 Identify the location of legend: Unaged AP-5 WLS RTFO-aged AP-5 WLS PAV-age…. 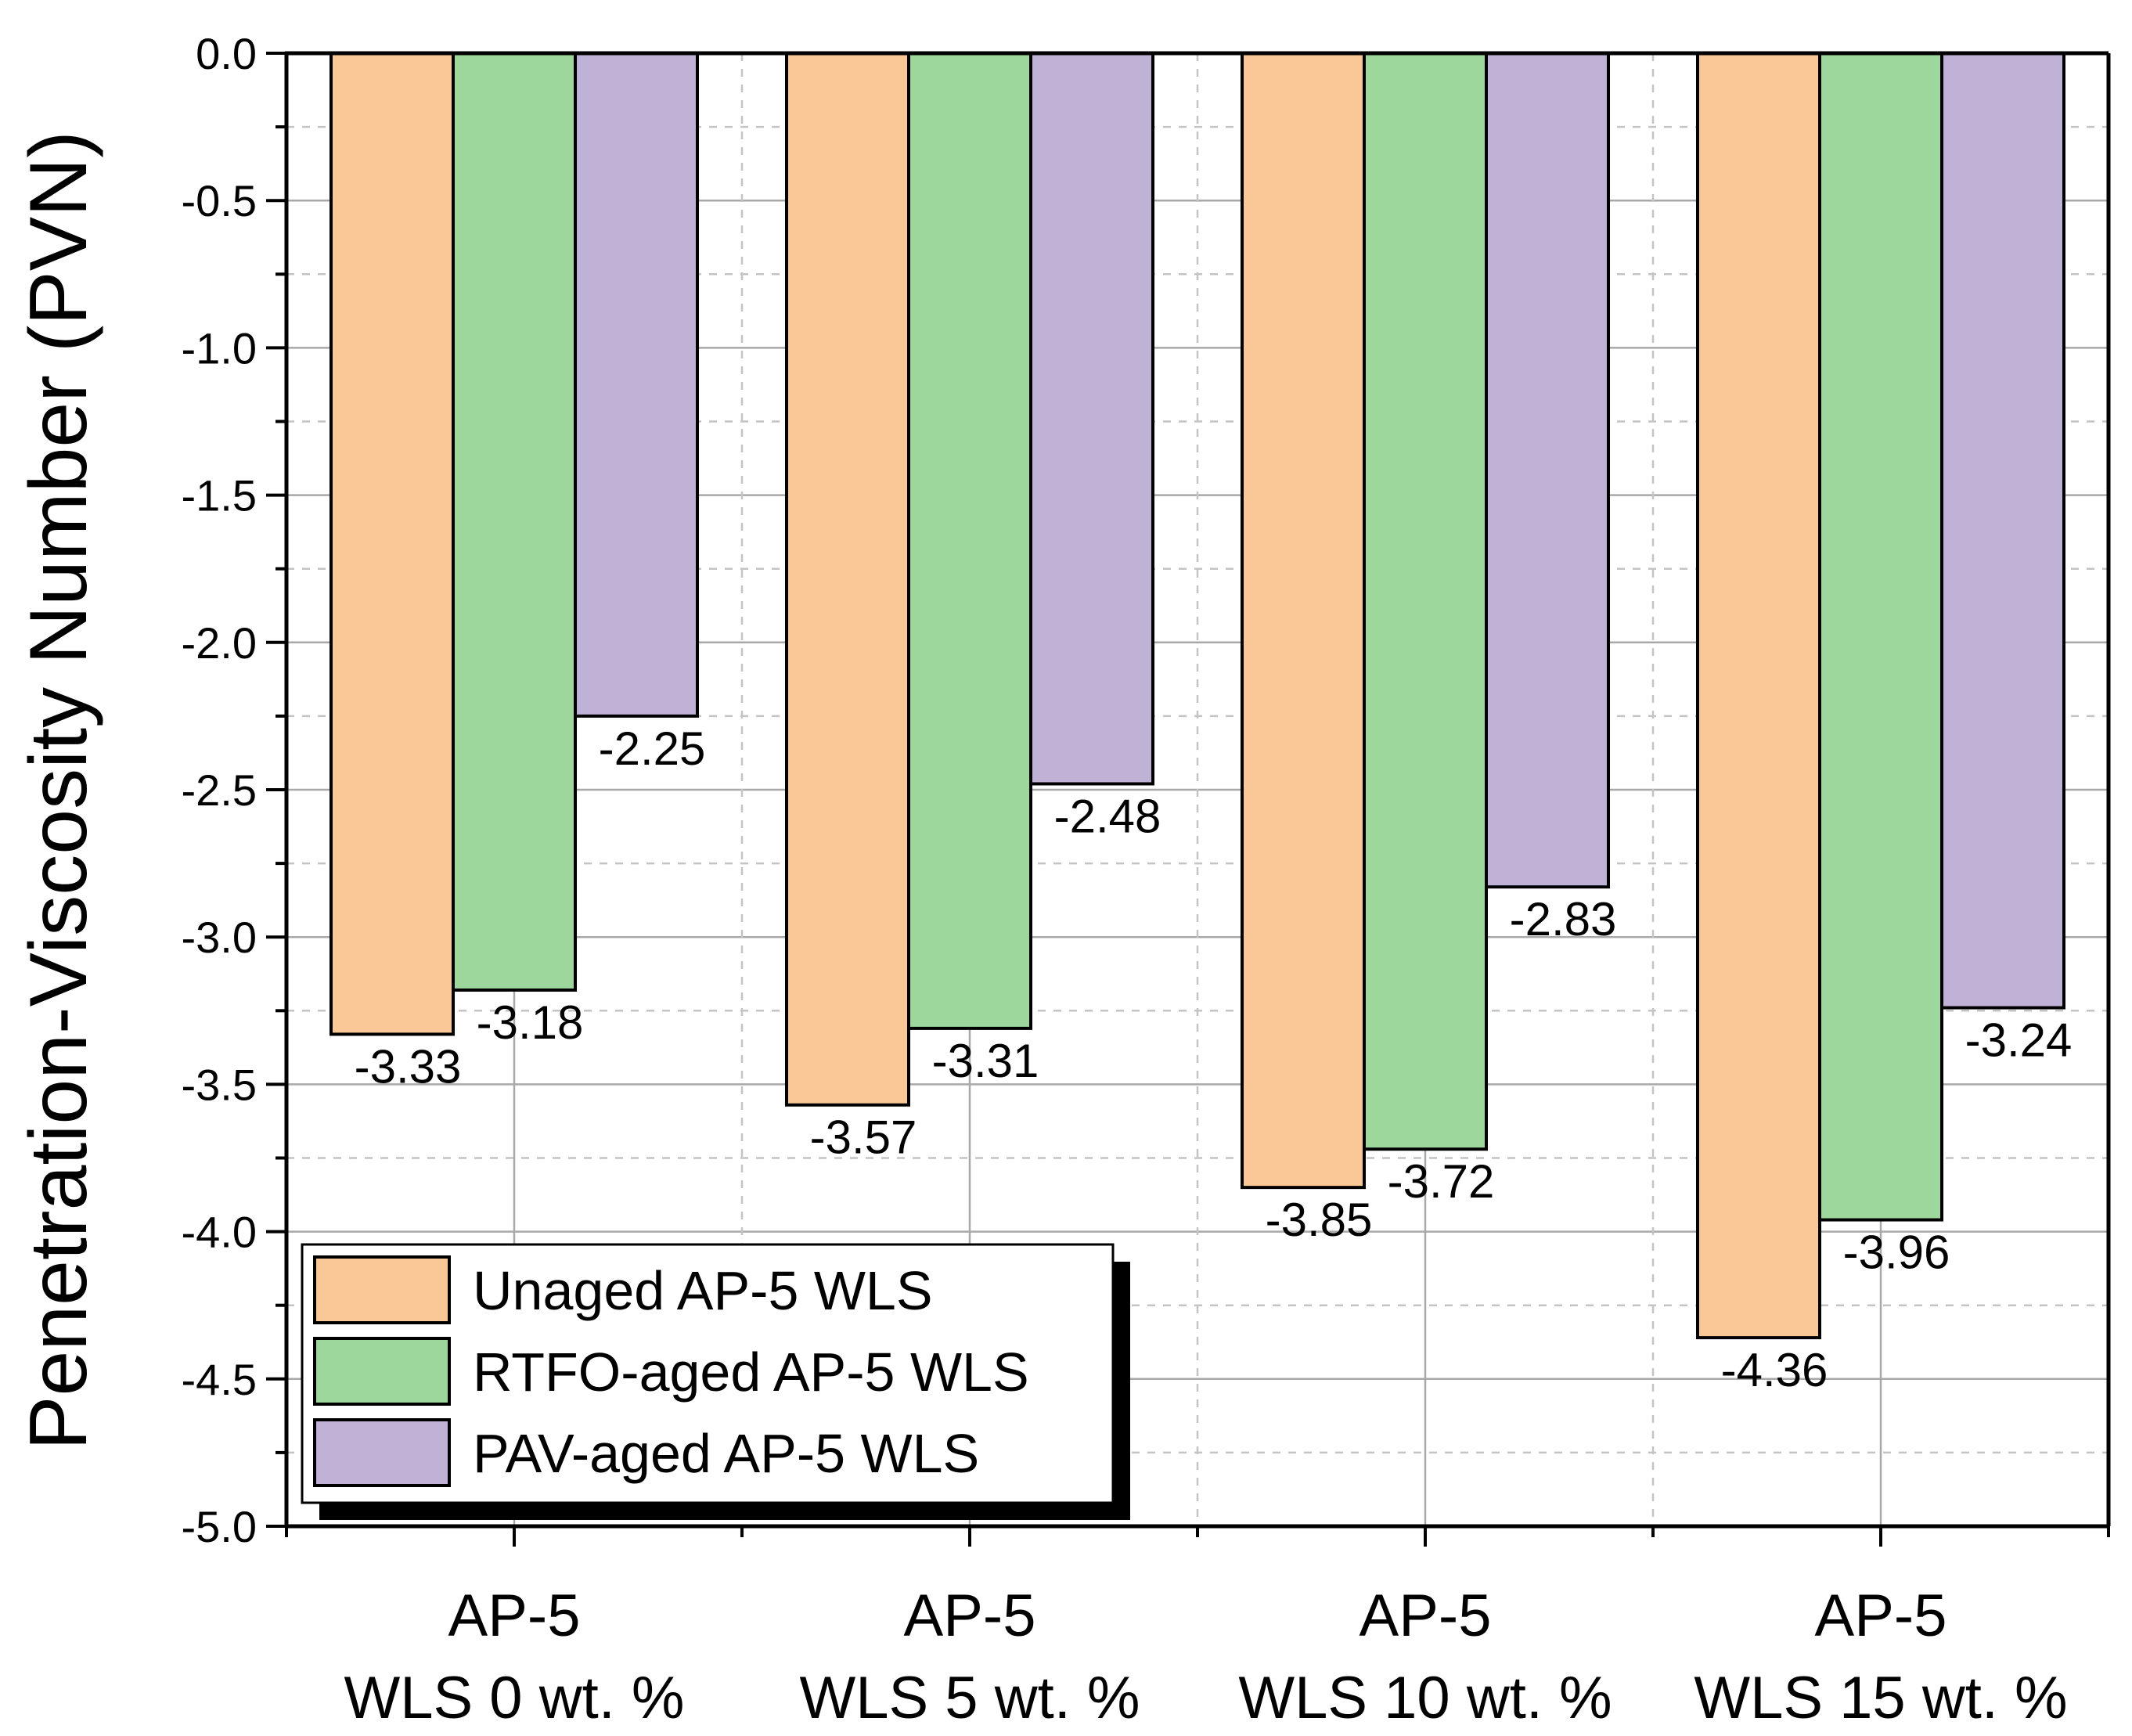
(715, 1381).